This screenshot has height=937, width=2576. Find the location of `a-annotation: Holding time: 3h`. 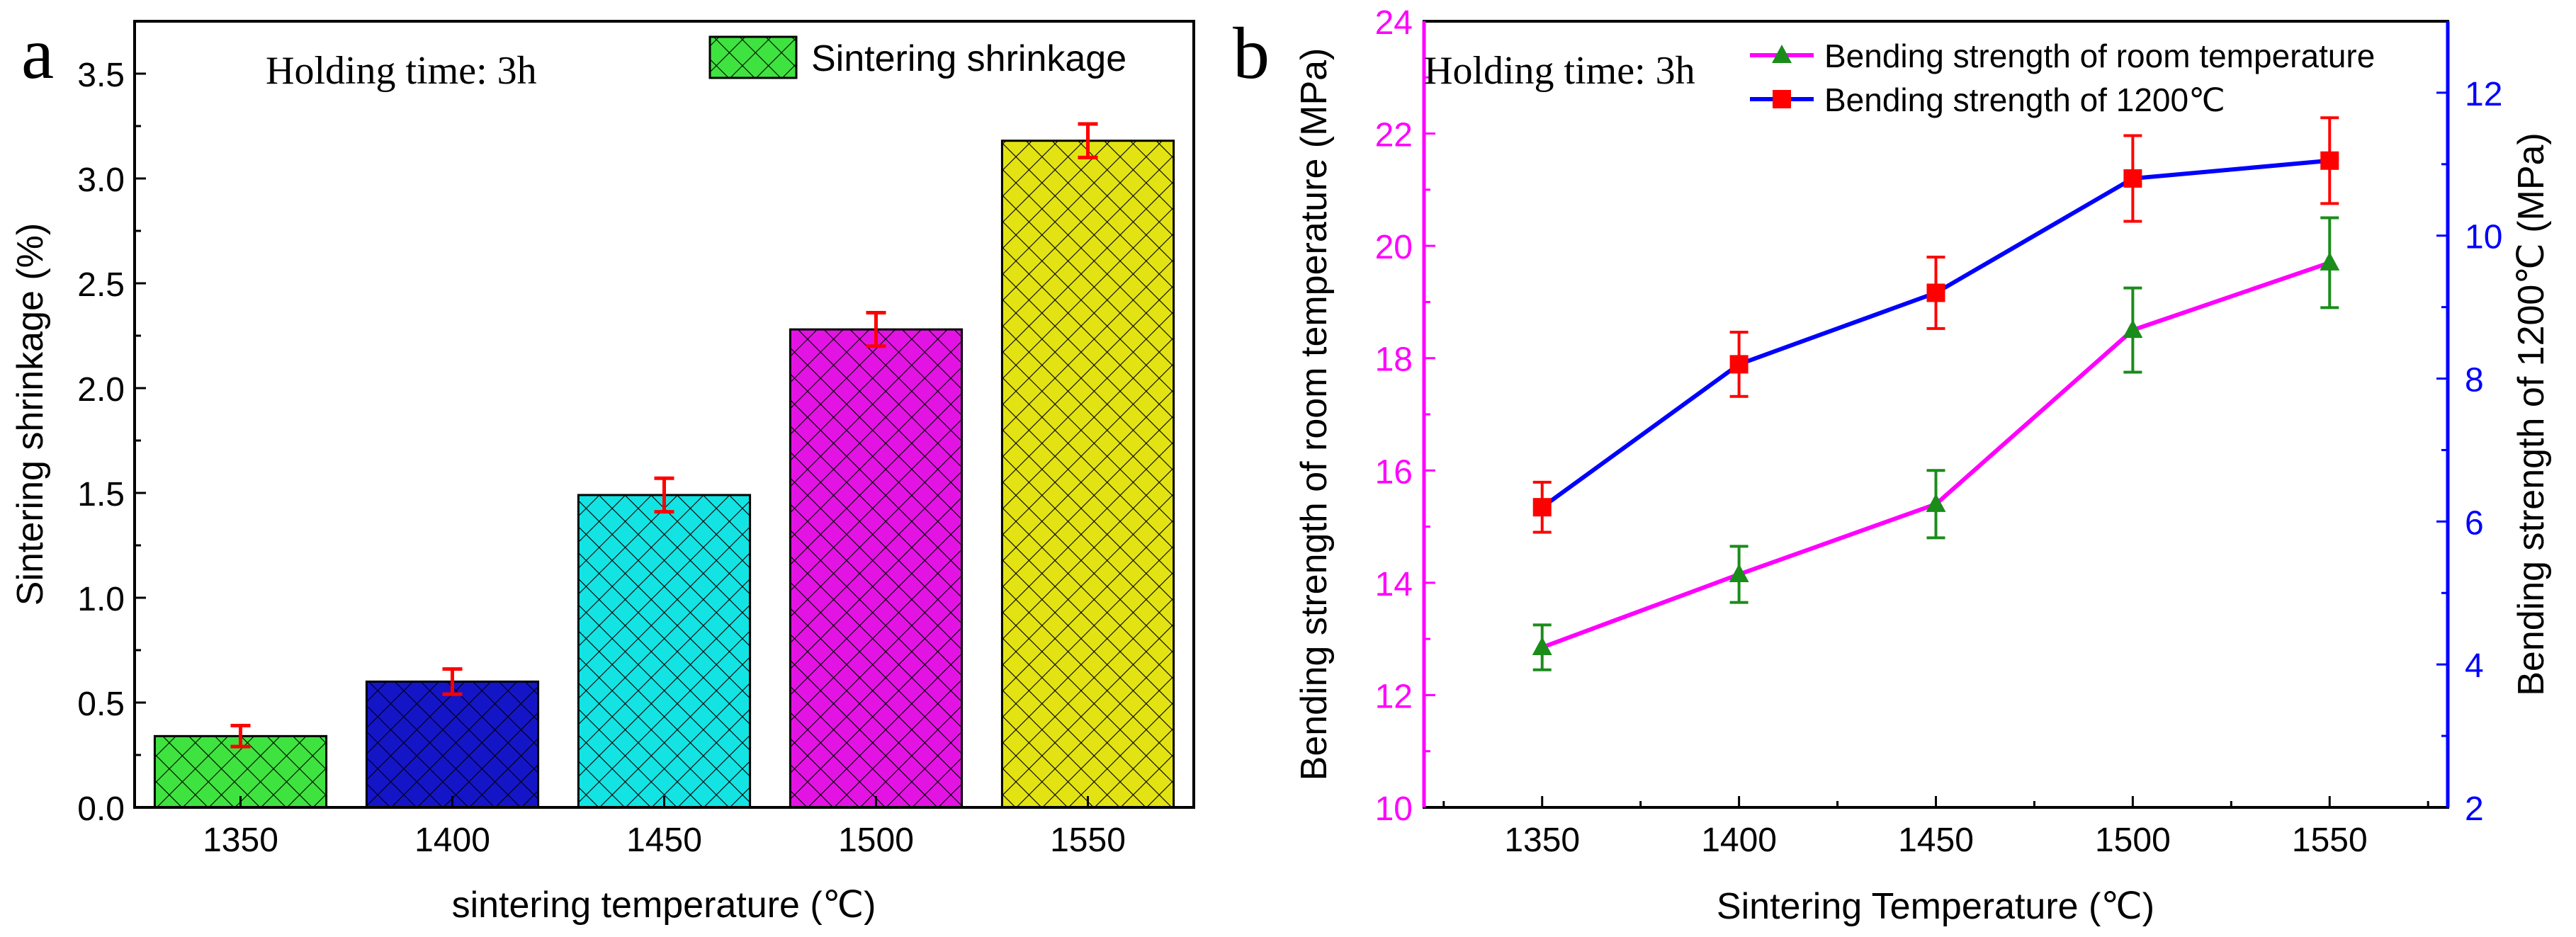

a-annotation: Holding time: 3h is located at coordinates (401, 71).